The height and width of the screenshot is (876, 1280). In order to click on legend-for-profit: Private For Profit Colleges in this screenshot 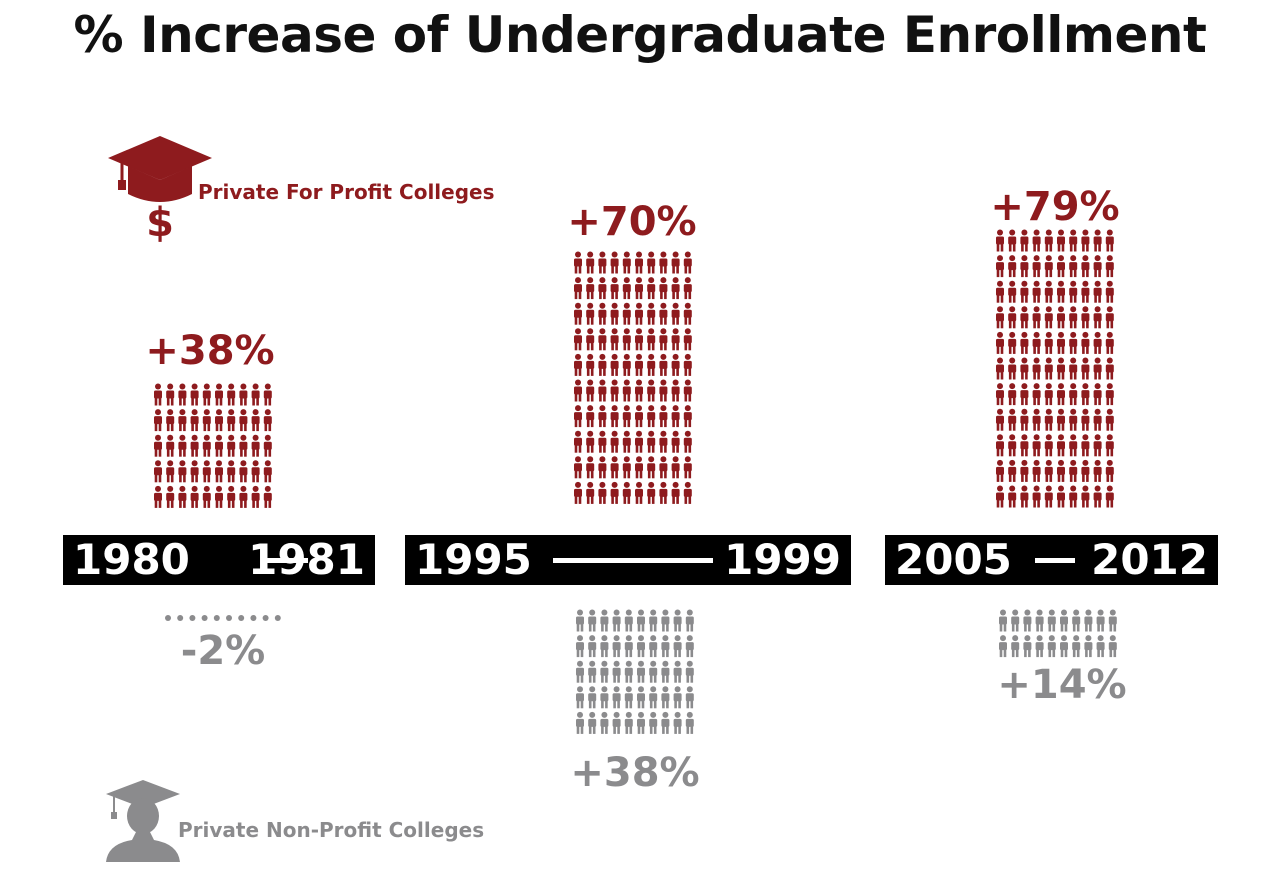, I will do `click(346, 192)`.